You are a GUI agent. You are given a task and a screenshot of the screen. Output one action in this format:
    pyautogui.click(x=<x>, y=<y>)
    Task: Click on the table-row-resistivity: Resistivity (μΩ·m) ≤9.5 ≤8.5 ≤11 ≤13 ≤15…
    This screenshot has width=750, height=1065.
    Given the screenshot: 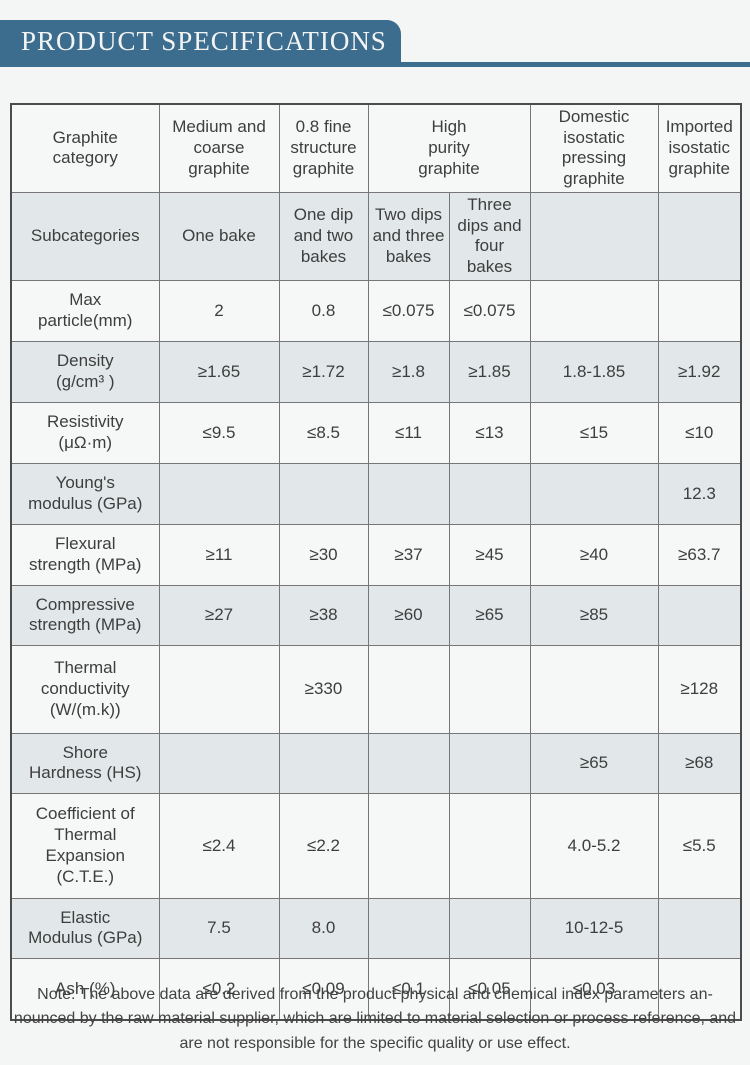 What is the action you would take?
    pyautogui.click(x=376, y=432)
    